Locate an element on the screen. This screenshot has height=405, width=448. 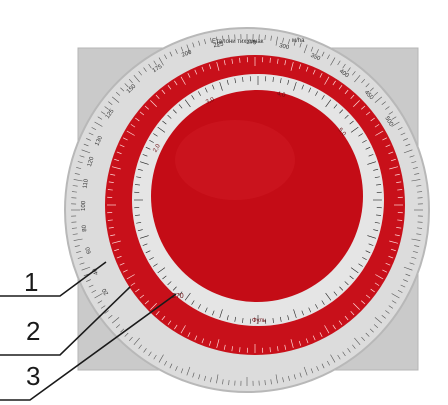
outer-scale-number-2: 175 is located at coordinates (158, 68).